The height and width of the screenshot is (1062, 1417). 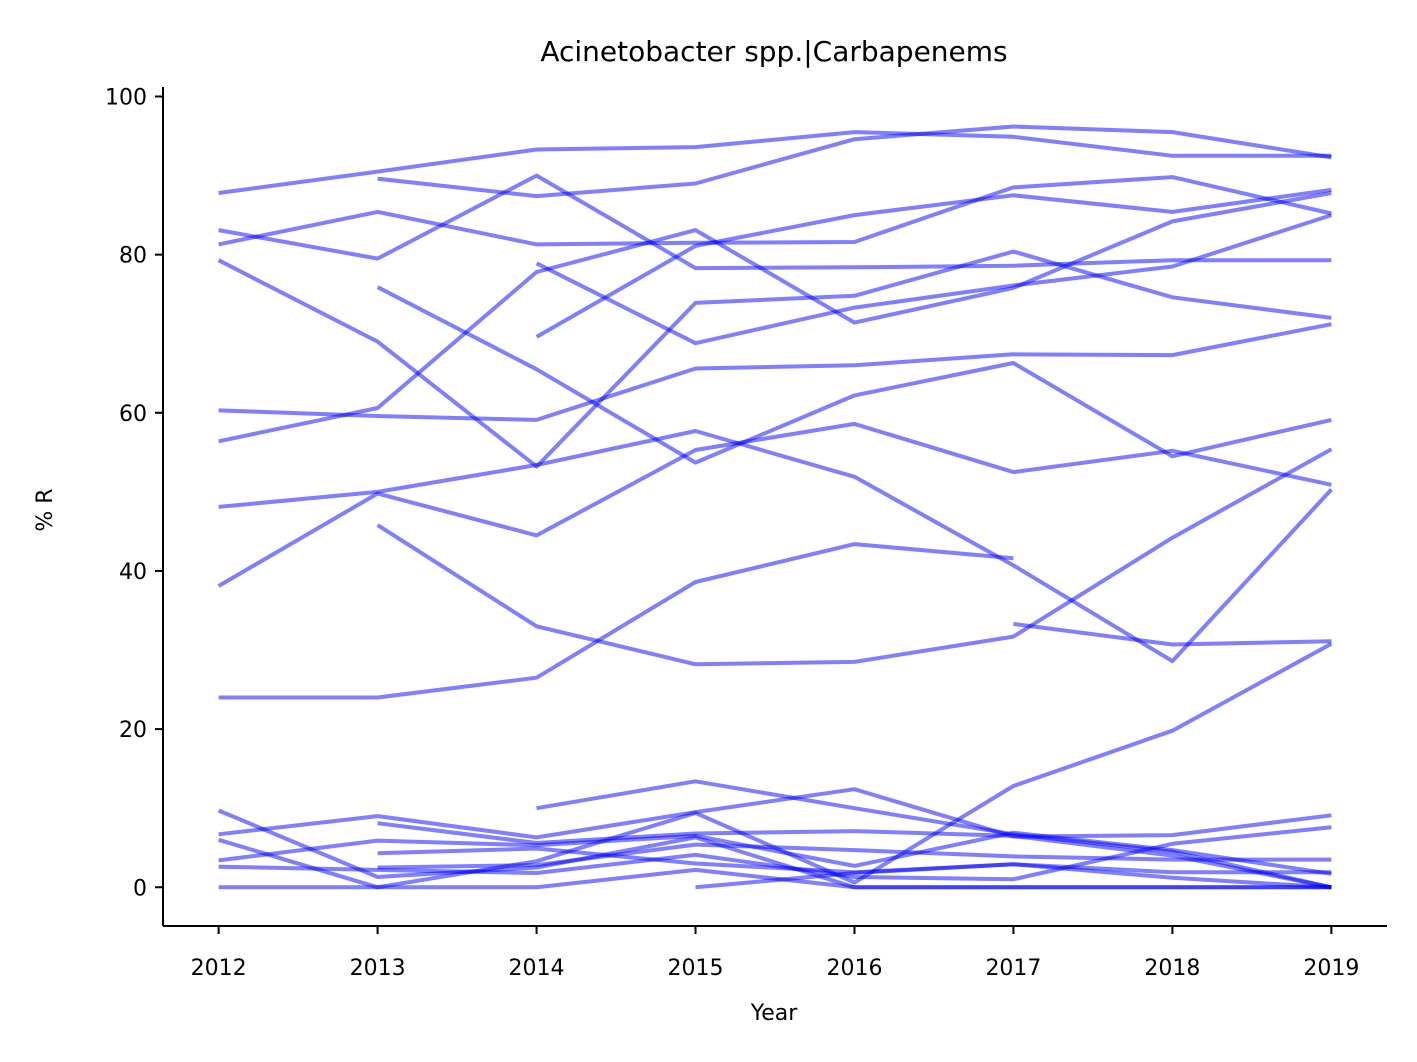 I want to click on y-tick-label: 20, so click(x=133, y=730).